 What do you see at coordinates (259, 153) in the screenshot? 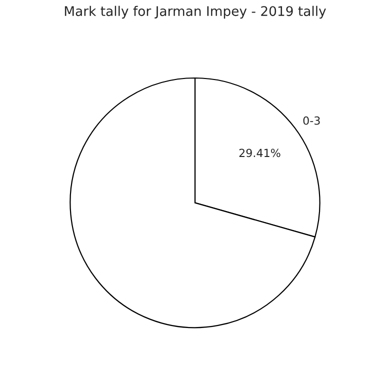
I see `data-label: 29.41%` at bounding box center [259, 153].